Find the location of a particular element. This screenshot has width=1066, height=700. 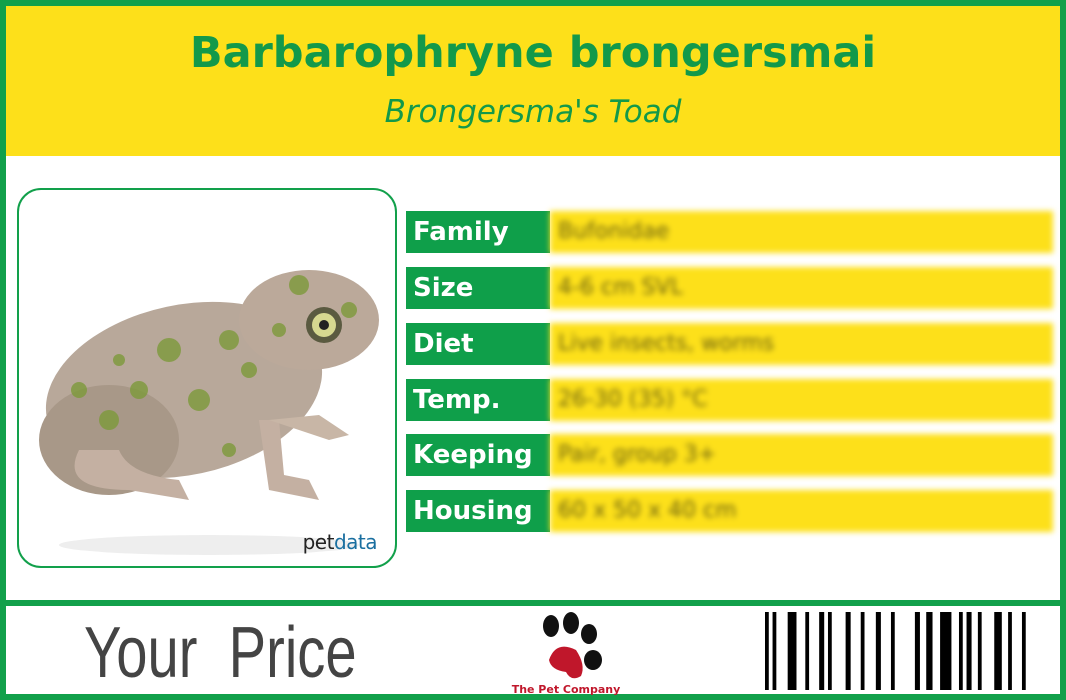

petdata-watermark: petdata is located at coordinates (340, 542).